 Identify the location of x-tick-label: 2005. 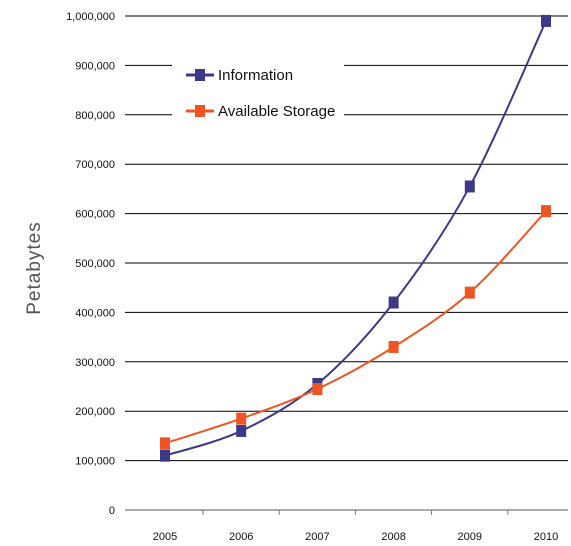
(165, 537).